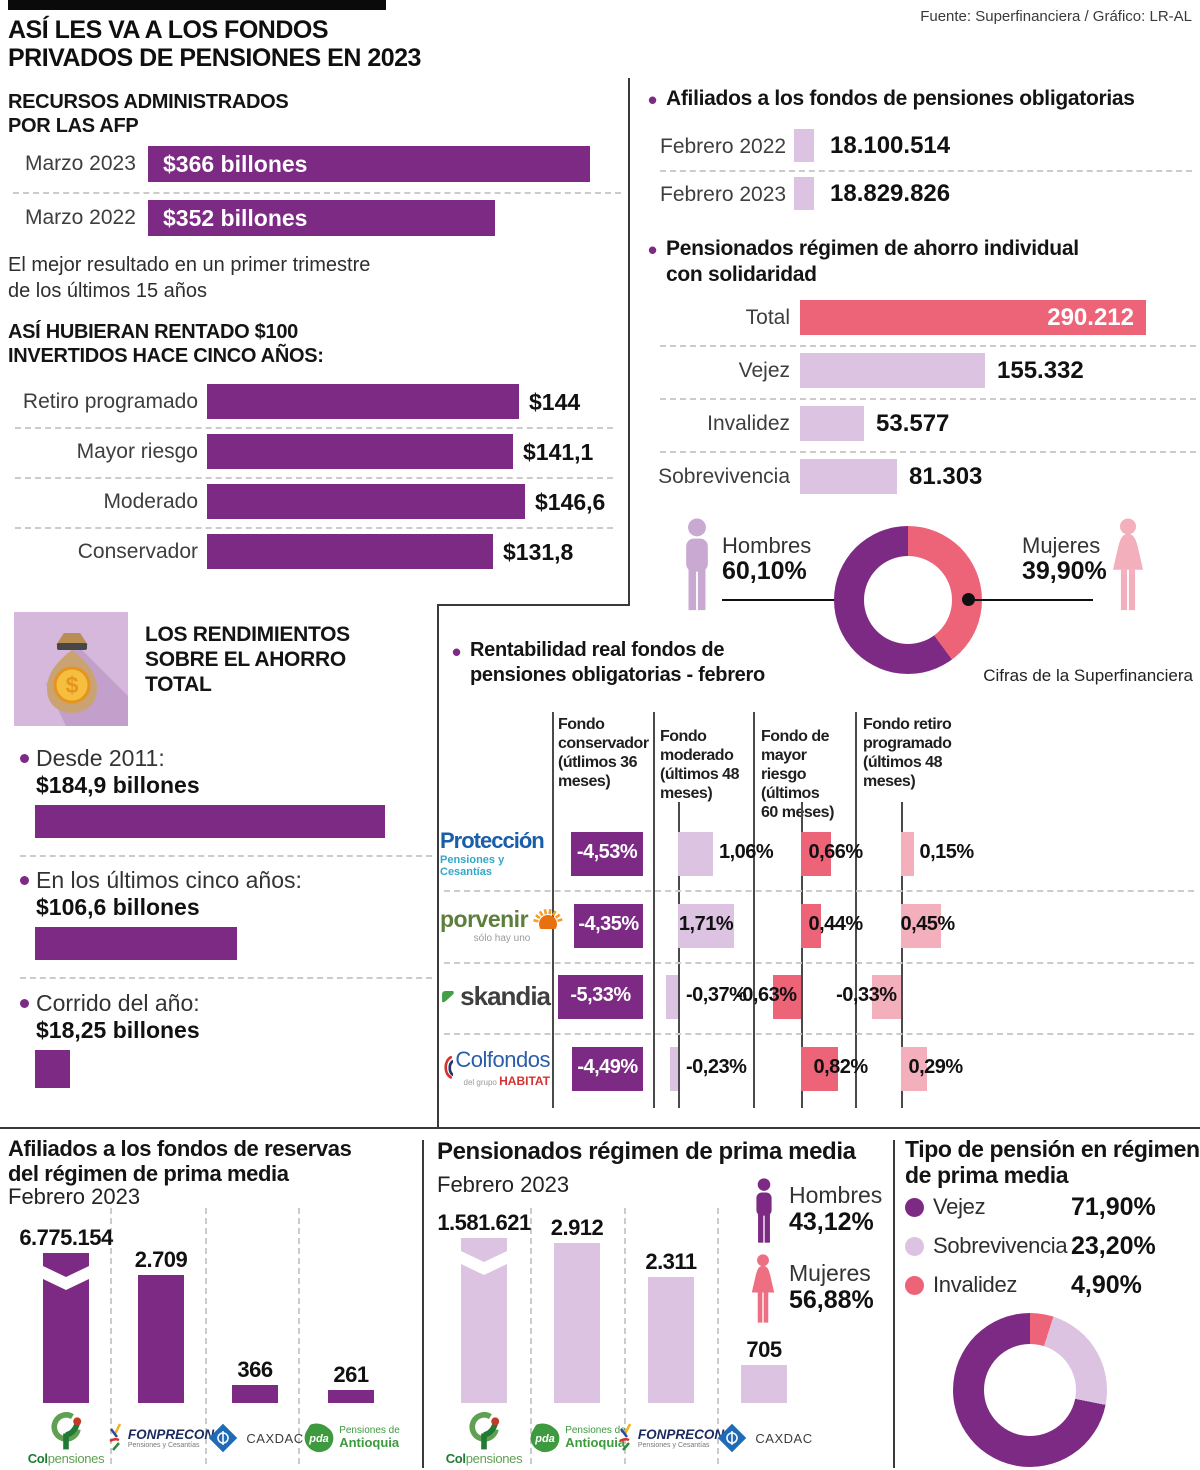  Describe the element at coordinates (928, 923) in the screenshot. I see `bar-value-label: 0,45%` at that location.